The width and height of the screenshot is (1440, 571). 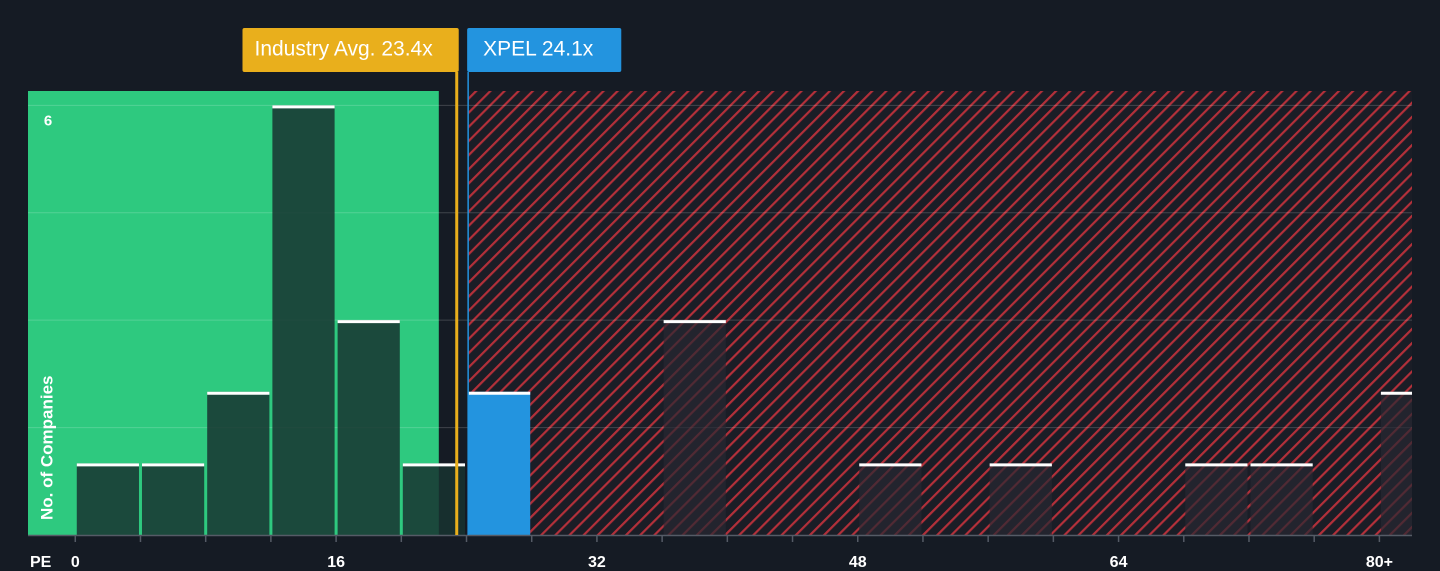 What do you see at coordinates (336, 562) in the screenshot?
I see `x-tick-label: 16` at bounding box center [336, 562].